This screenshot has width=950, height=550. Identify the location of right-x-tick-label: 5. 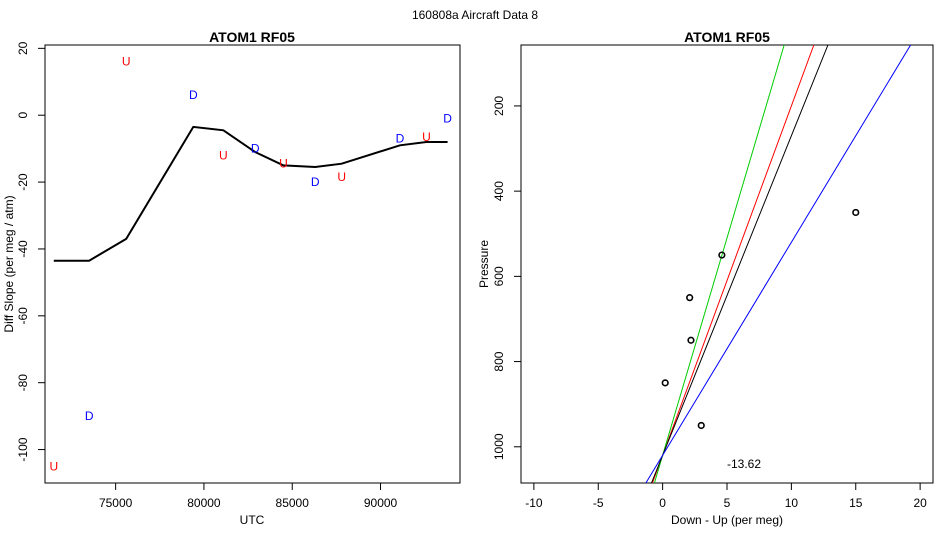
(727, 503).